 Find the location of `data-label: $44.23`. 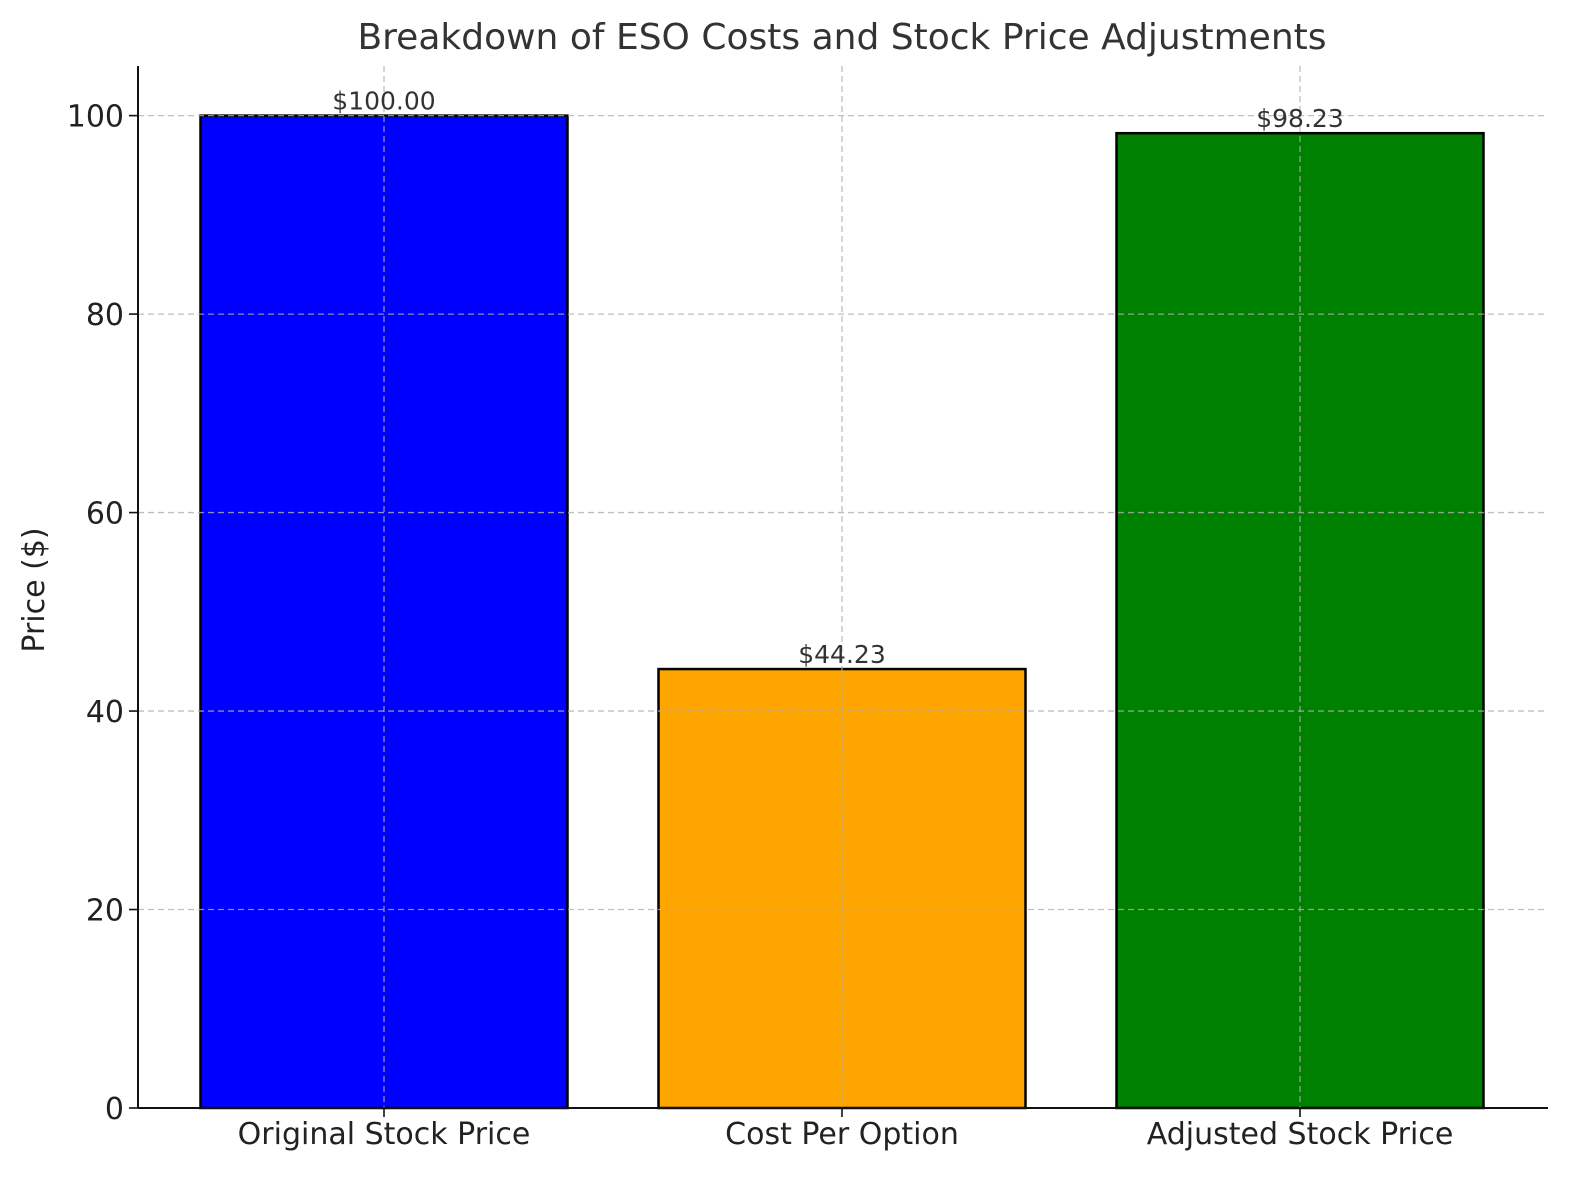

data-label: $44.23 is located at coordinates (841, 654).